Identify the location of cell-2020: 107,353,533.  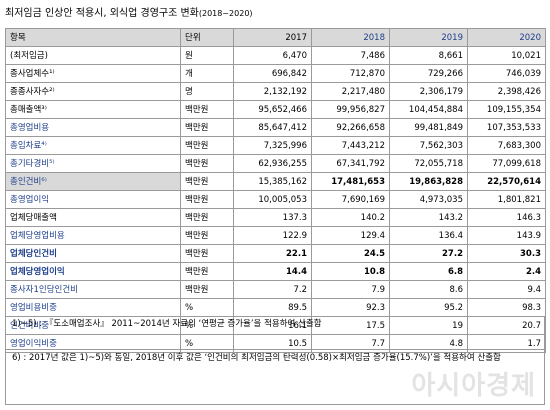
(506, 127).